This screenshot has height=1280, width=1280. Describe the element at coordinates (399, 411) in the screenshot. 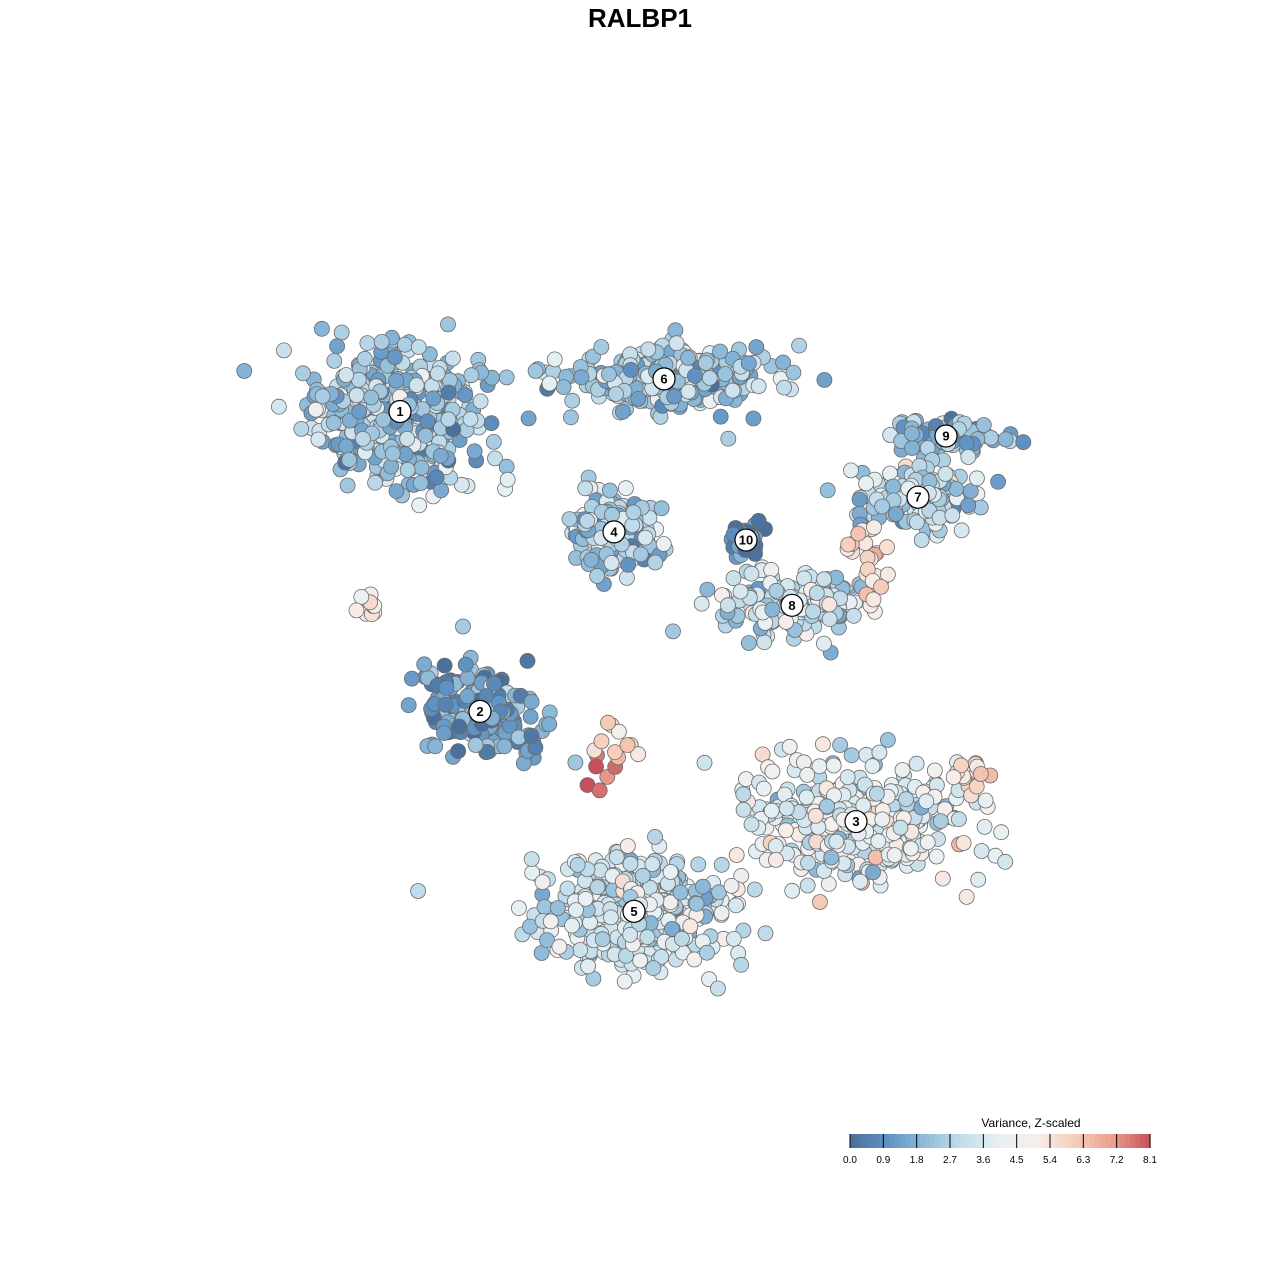

I see `cluster-label-text: 1` at that location.